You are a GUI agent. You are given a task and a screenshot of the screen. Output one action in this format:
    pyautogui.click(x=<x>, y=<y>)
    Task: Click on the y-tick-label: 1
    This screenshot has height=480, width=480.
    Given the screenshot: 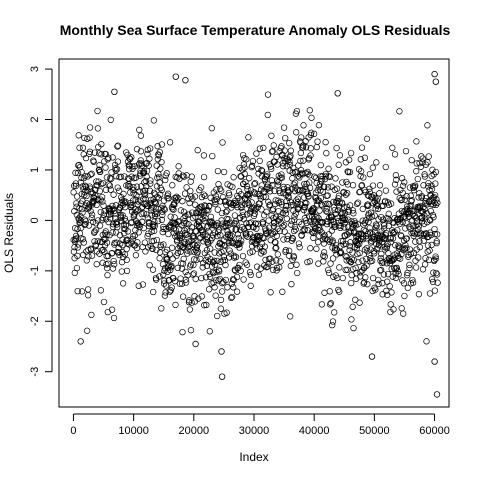 What is the action you would take?
    pyautogui.click(x=35, y=170)
    